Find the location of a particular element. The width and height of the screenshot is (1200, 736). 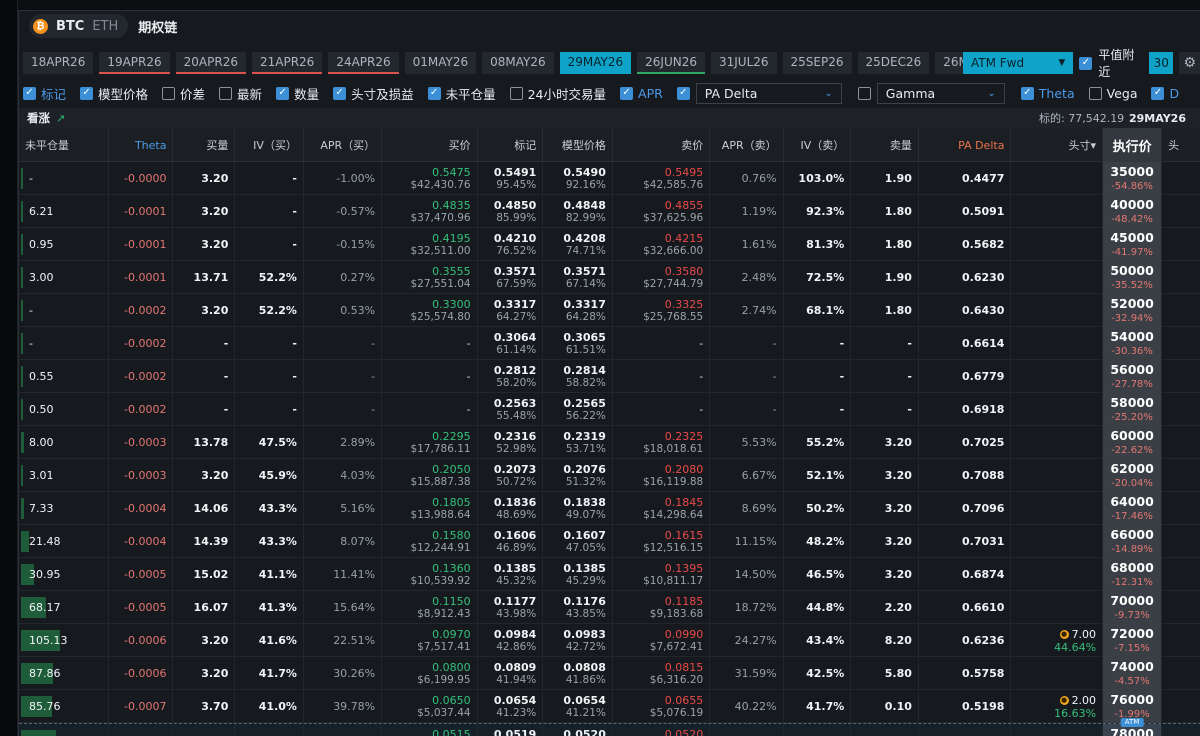

coin-switch: ₿ BTC ETH is located at coordinates (79, 26).